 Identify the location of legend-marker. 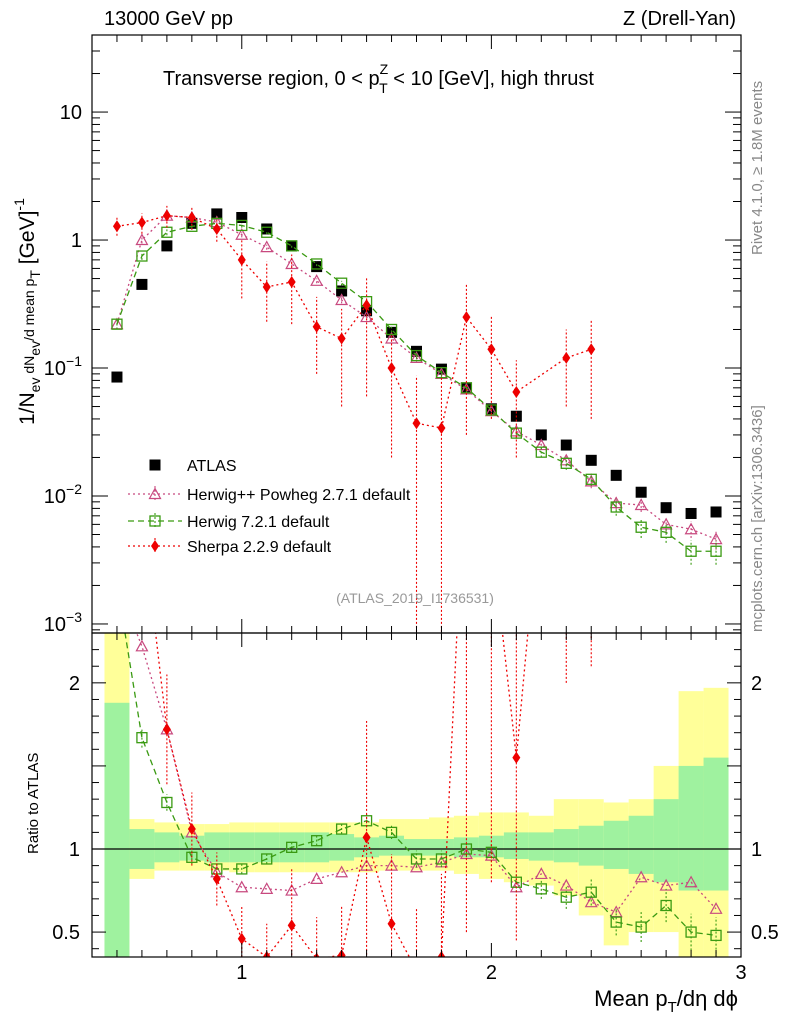
(155, 546).